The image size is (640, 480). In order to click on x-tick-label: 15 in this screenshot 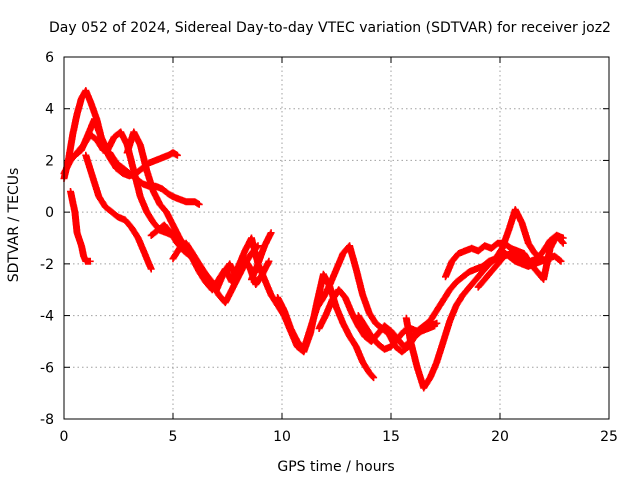, I will do `click(391, 437)`.